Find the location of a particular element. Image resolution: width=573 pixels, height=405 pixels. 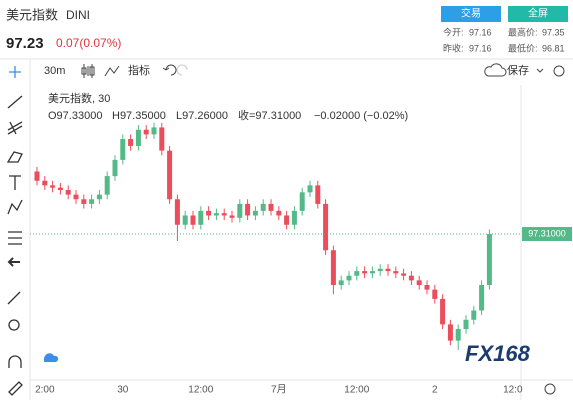

stat-value: 97.35 is located at coordinates (553, 32).